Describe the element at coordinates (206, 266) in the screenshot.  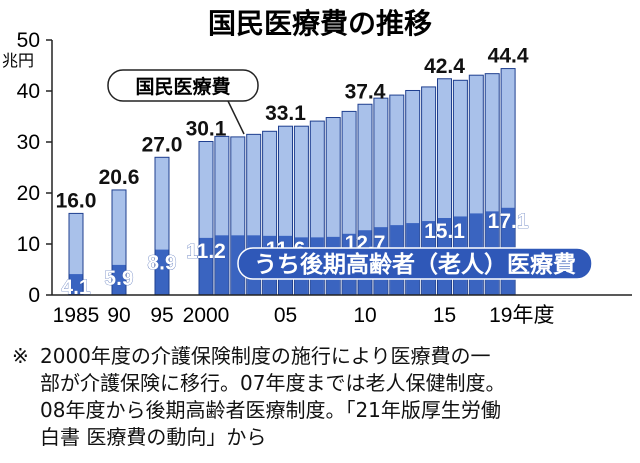
I see `bar-elder-2000` at that location.